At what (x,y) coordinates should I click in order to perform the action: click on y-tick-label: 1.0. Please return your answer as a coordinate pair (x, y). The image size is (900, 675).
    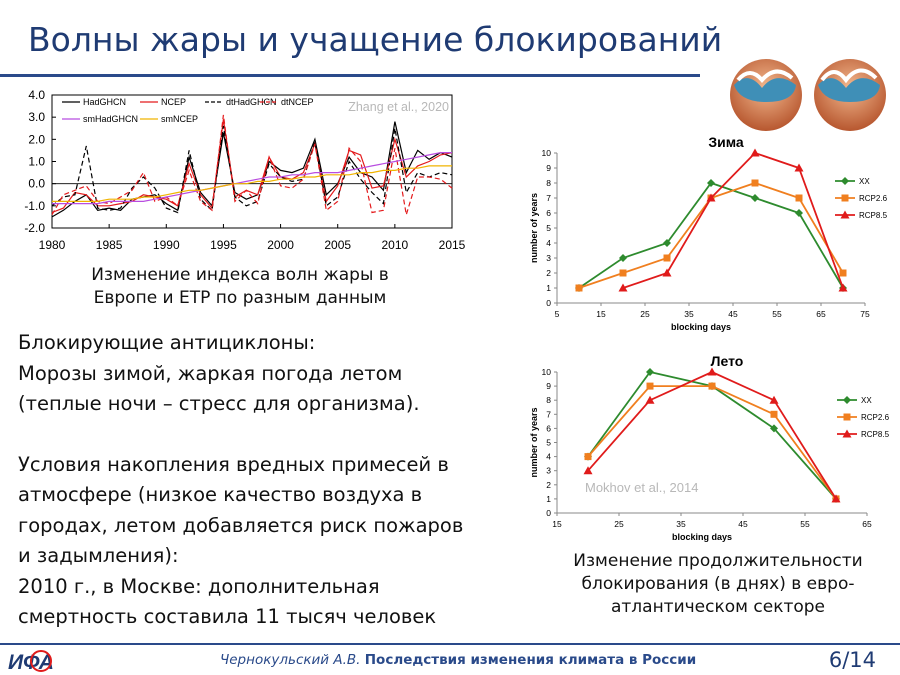
    Looking at the image, I should click on (36, 162).